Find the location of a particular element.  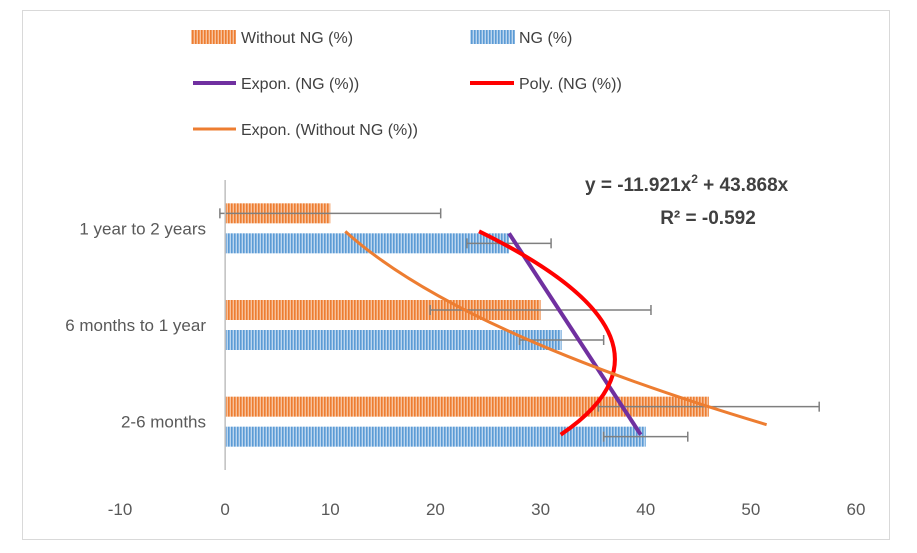

r-squared-label: R² = -0.592 is located at coordinates (708, 218).